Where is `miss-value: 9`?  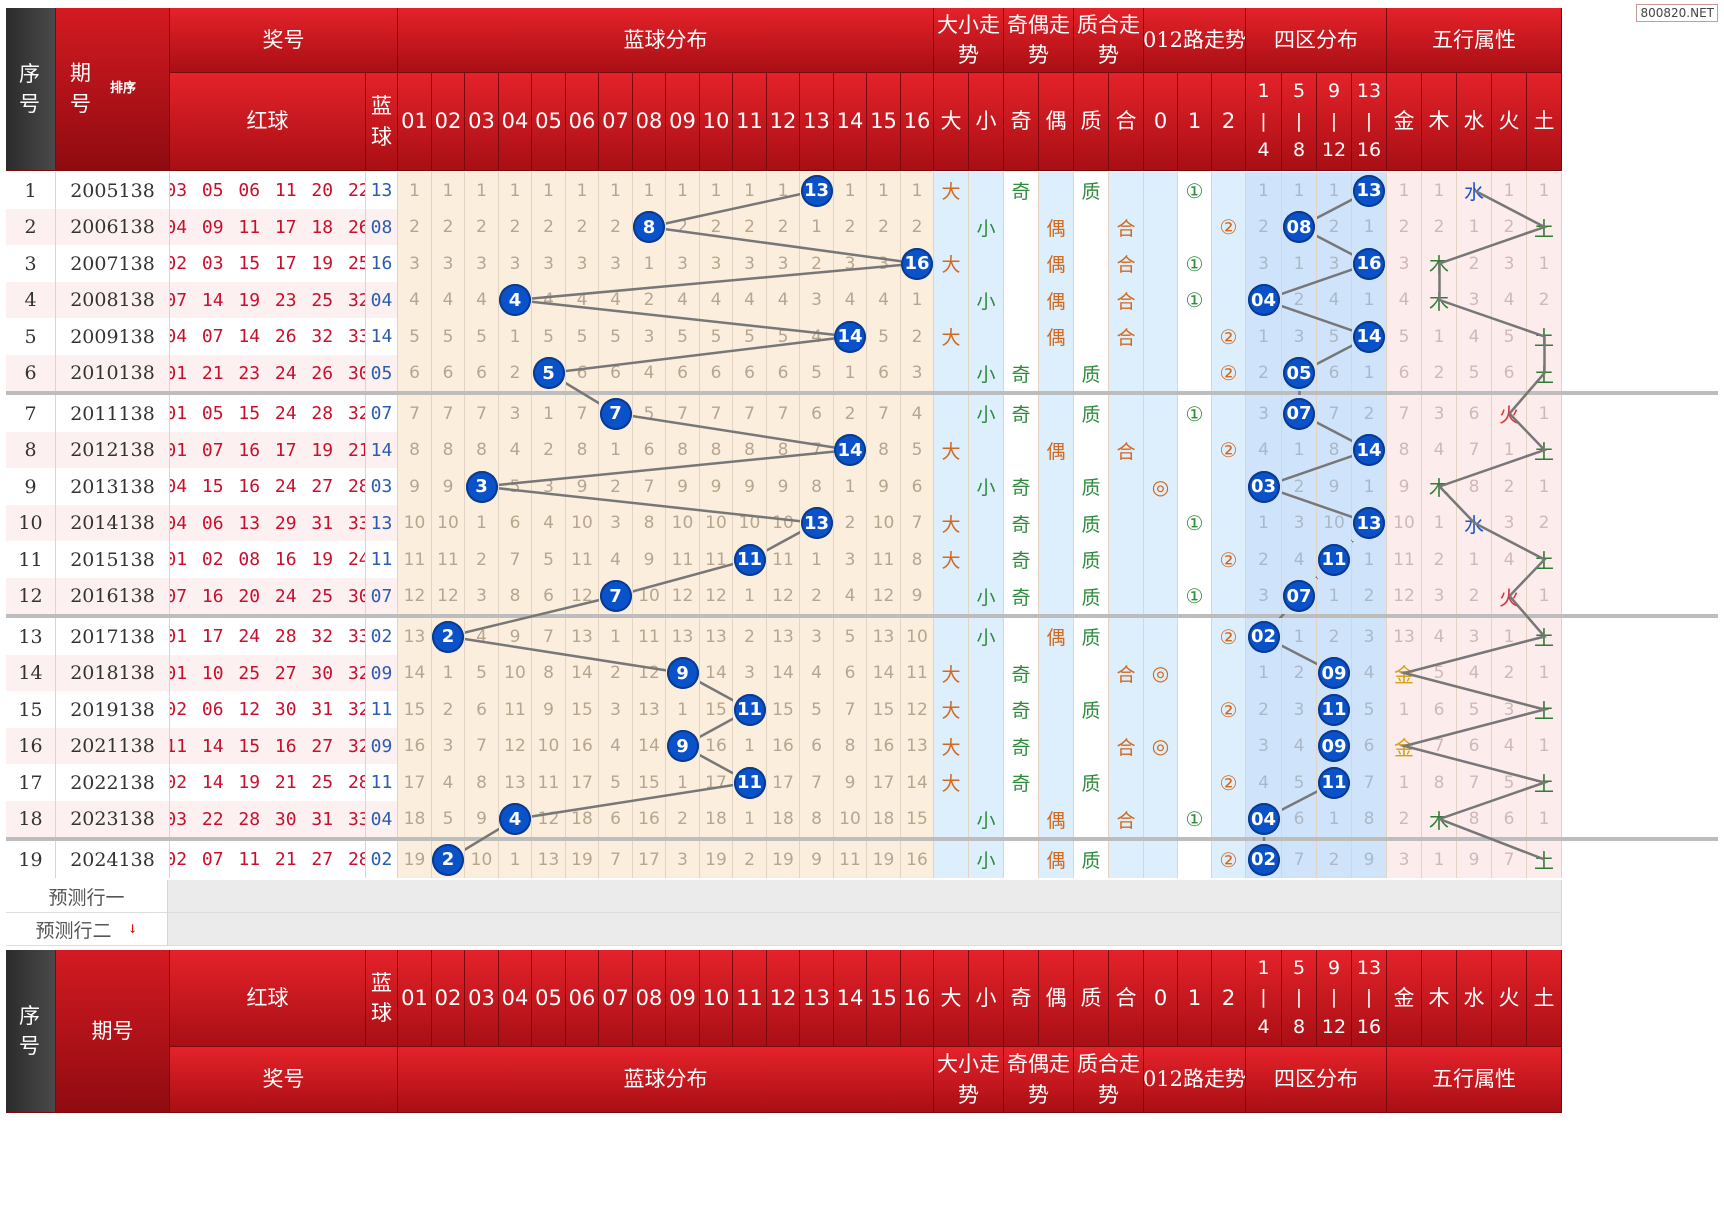
miss-value: 9 is located at coordinates (481, 819).